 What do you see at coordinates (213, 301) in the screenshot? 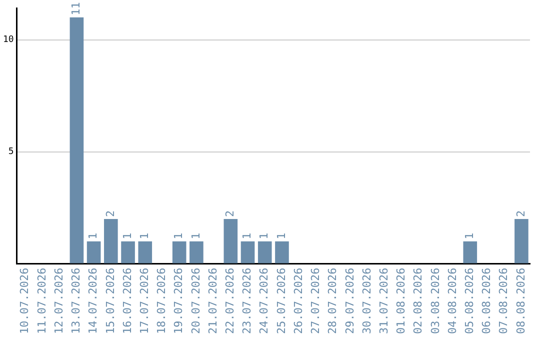
I see `x-tick-label: 21.07.2026` at bounding box center [213, 301].